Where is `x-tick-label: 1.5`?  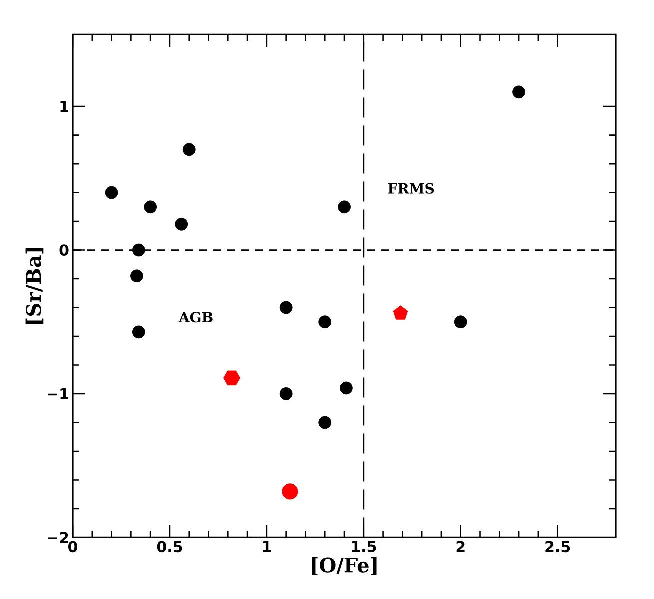
x-tick-label: 1.5 is located at coordinates (364, 546).